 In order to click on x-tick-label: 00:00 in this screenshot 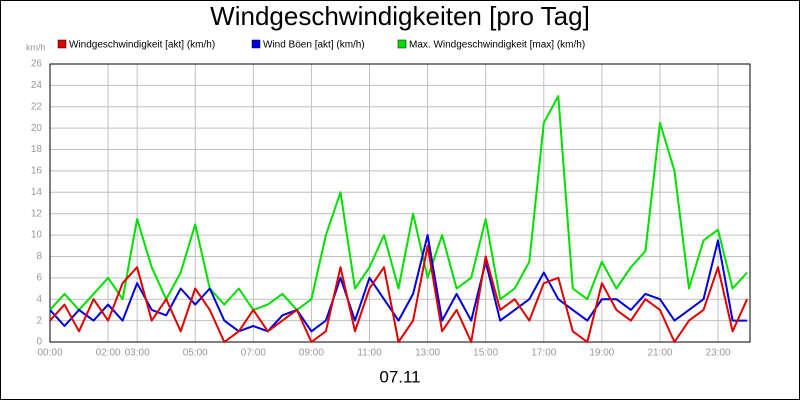, I will do `click(49, 353)`.